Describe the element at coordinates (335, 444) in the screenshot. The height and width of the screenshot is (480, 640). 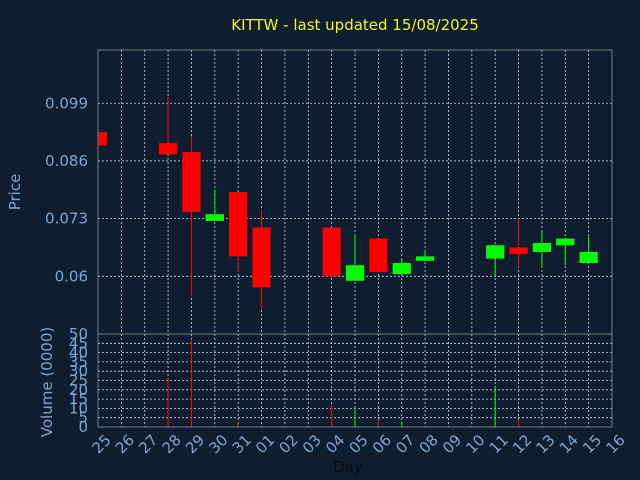
I see `x-tick-label: 04` at that location.